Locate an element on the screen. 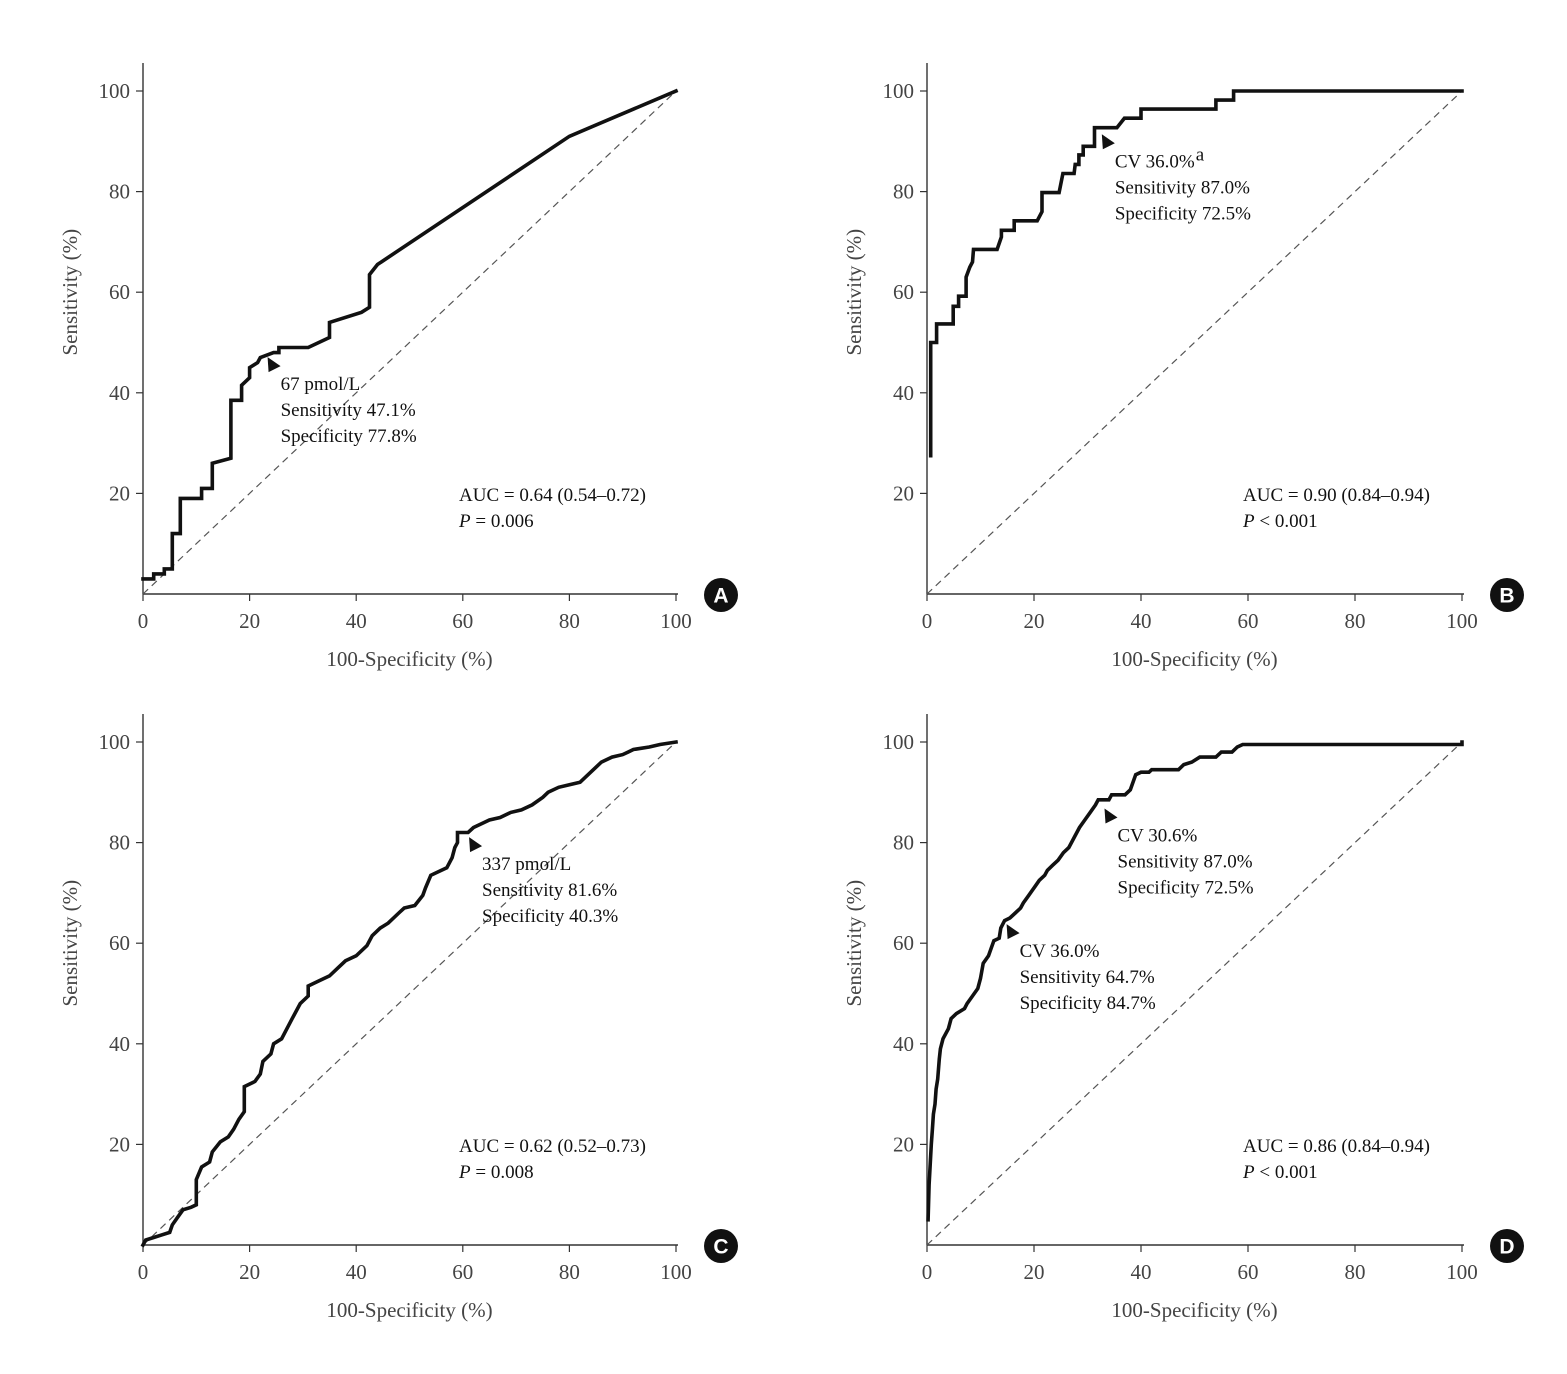 This screenshot has width=1567, height=1374. annotation-superscript: a is located at coordinates (1200, 154).